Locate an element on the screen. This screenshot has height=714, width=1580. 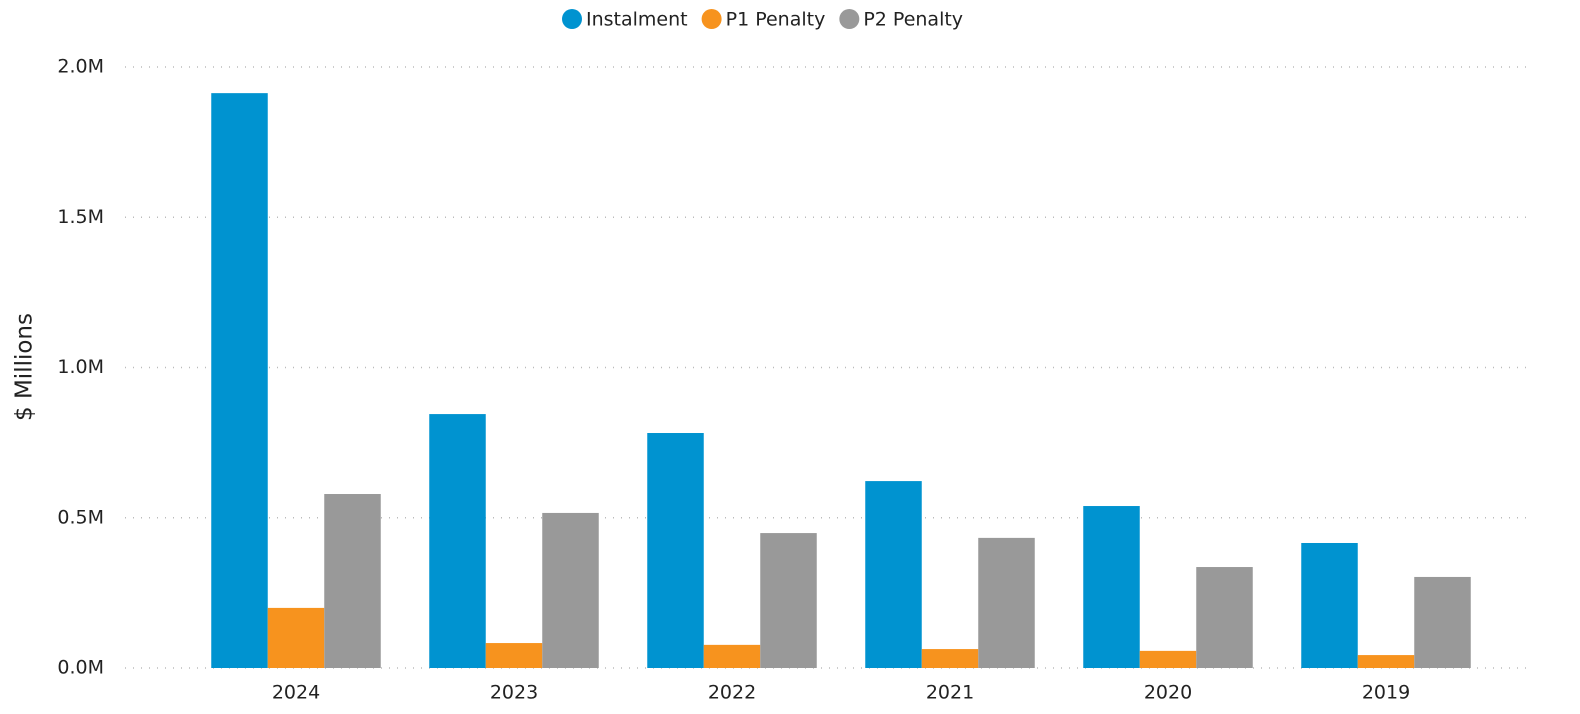
x-tick-label: 2023 is located at coordinates (514, 693).